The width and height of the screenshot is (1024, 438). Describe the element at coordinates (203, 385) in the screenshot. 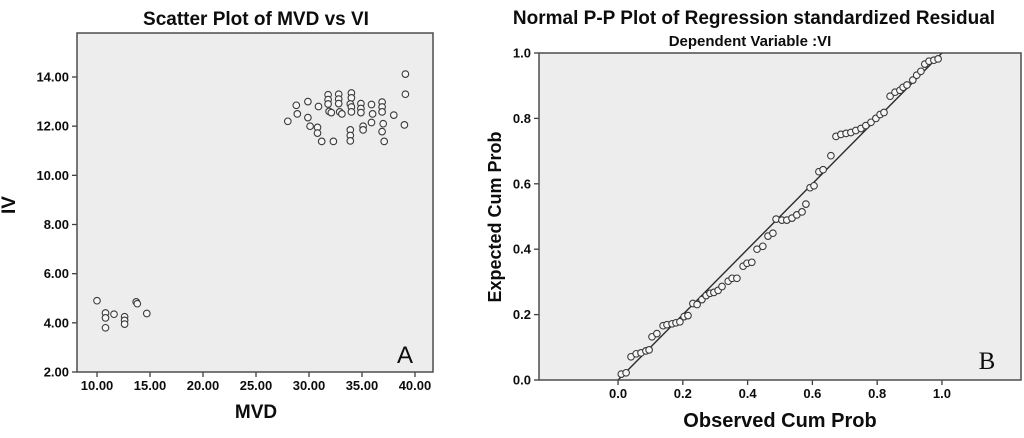

I see `x-tick-label: 20.00` at that location.